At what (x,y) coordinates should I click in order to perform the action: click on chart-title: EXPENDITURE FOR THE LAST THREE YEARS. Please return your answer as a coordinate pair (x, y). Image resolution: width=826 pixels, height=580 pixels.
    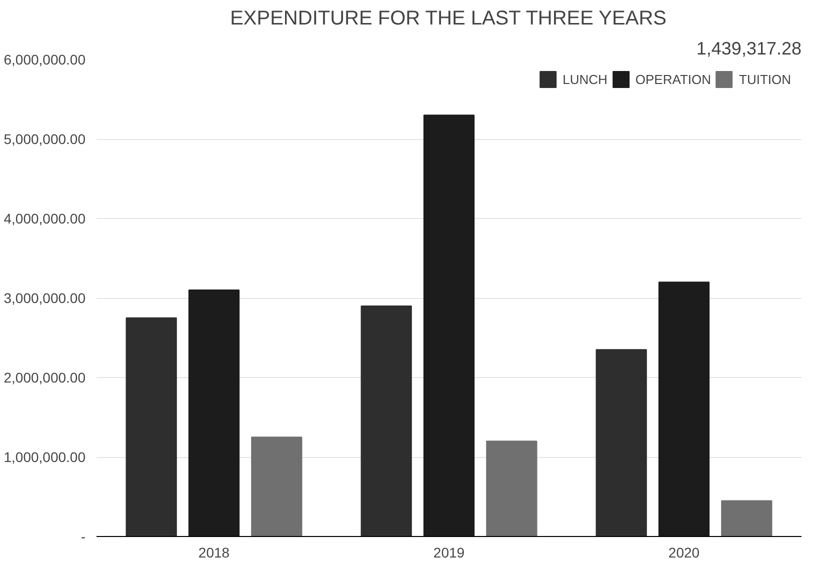
    Looking at the image, I should click on (448, 19).